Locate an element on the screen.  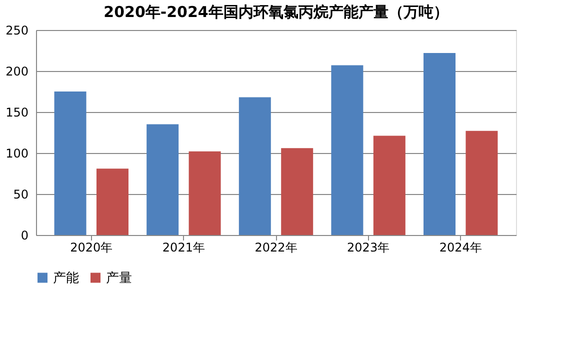
y-tick-label: 200 is located at coordinates (17, 71).